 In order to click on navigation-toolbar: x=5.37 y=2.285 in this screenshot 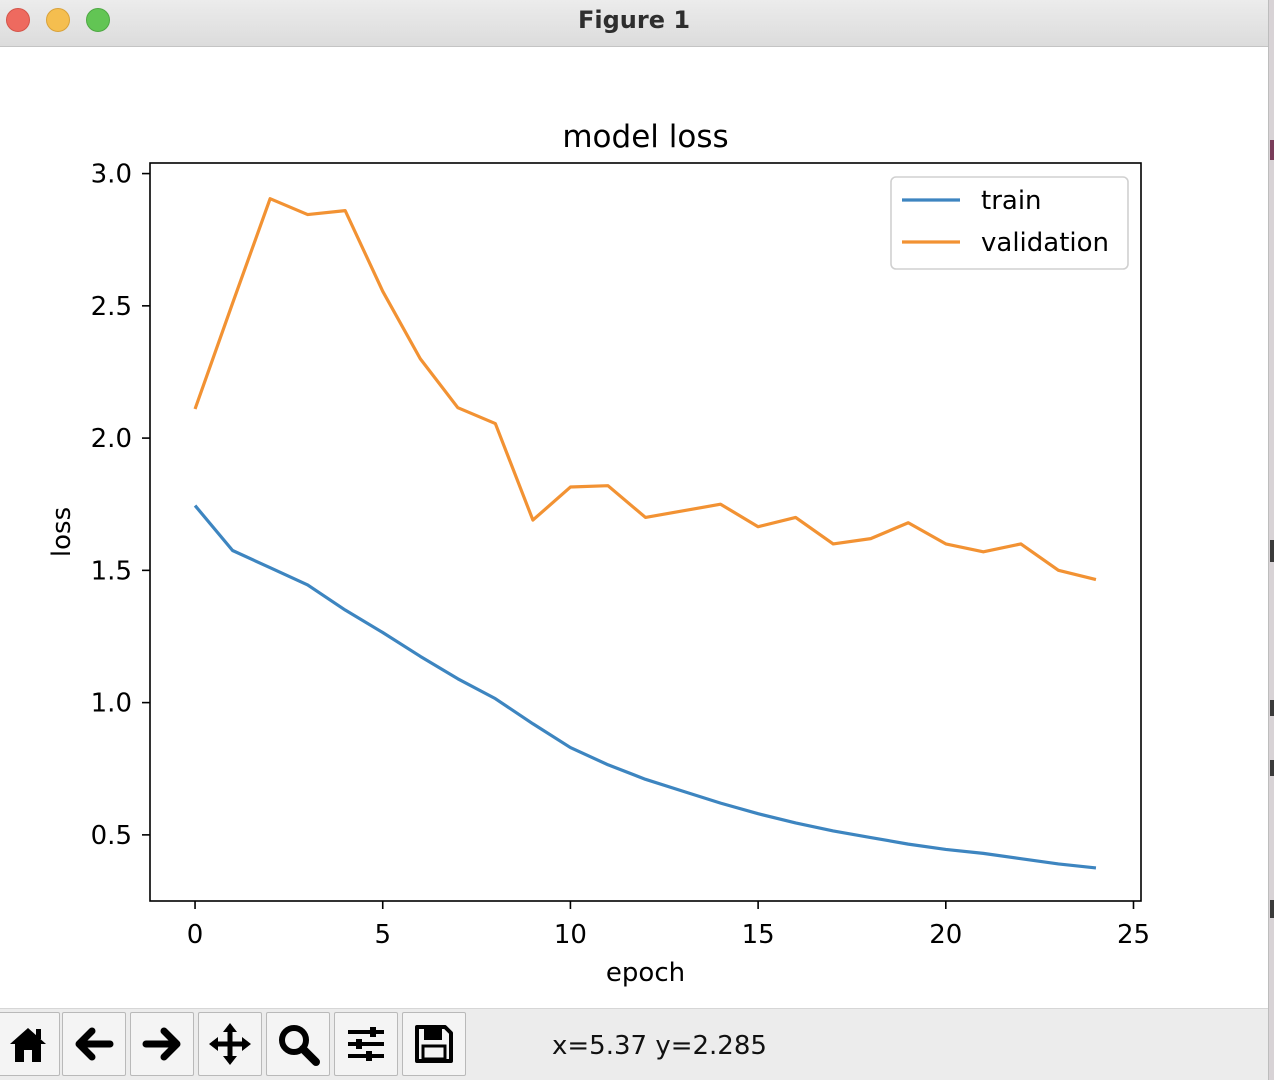, I will do `click(634, 1044)`.